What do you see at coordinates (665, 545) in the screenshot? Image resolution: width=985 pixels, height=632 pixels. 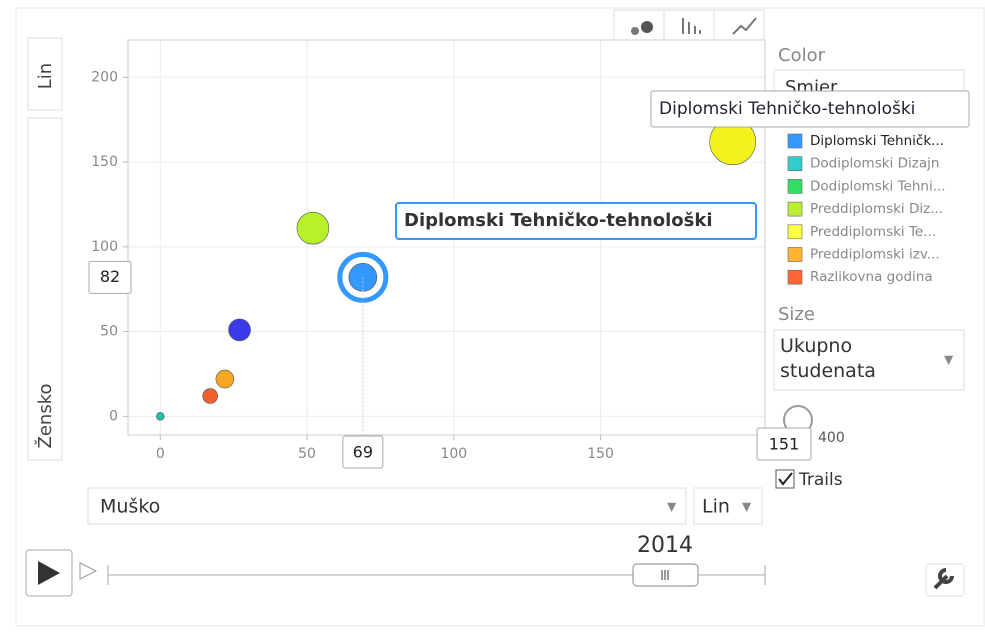 I see `year: 2014` at bounding box center [665, 545].